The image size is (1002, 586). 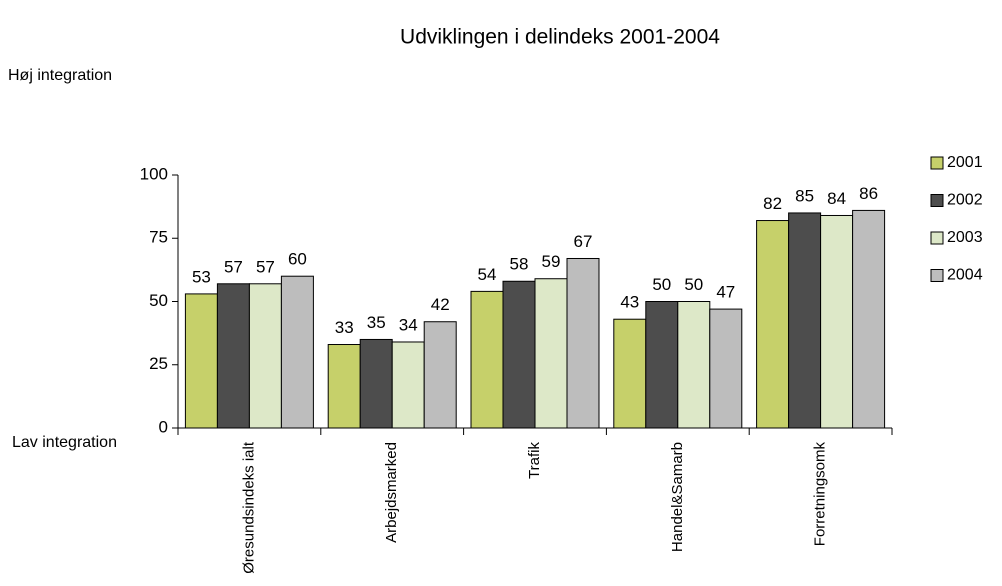 What do you see at coordinates (836, 198) in the screenshot?
I see `value-label: 84` at bounding box center [836, 198].